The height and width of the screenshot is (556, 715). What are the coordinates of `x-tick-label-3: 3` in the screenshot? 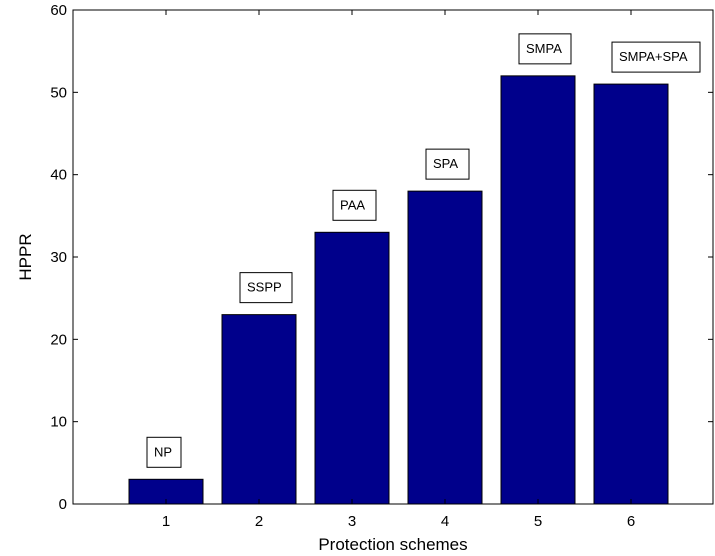 It's located at (352, 521).